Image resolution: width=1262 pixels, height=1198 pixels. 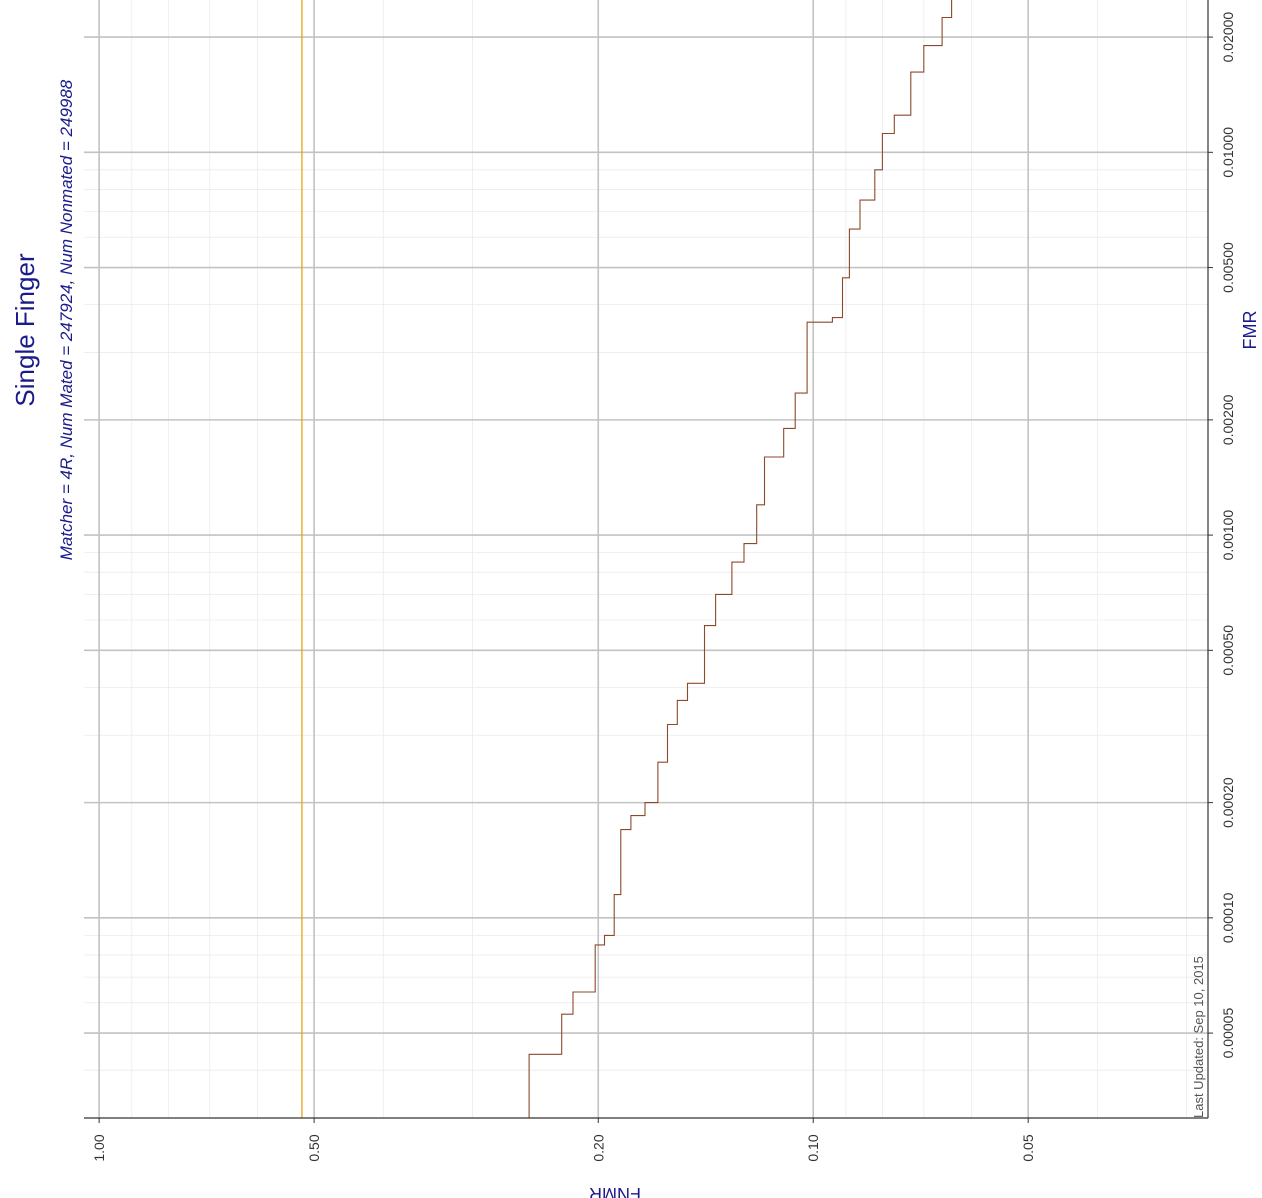 I want to click on y-tick-label: 0.50, so click(x=314, y=1147).